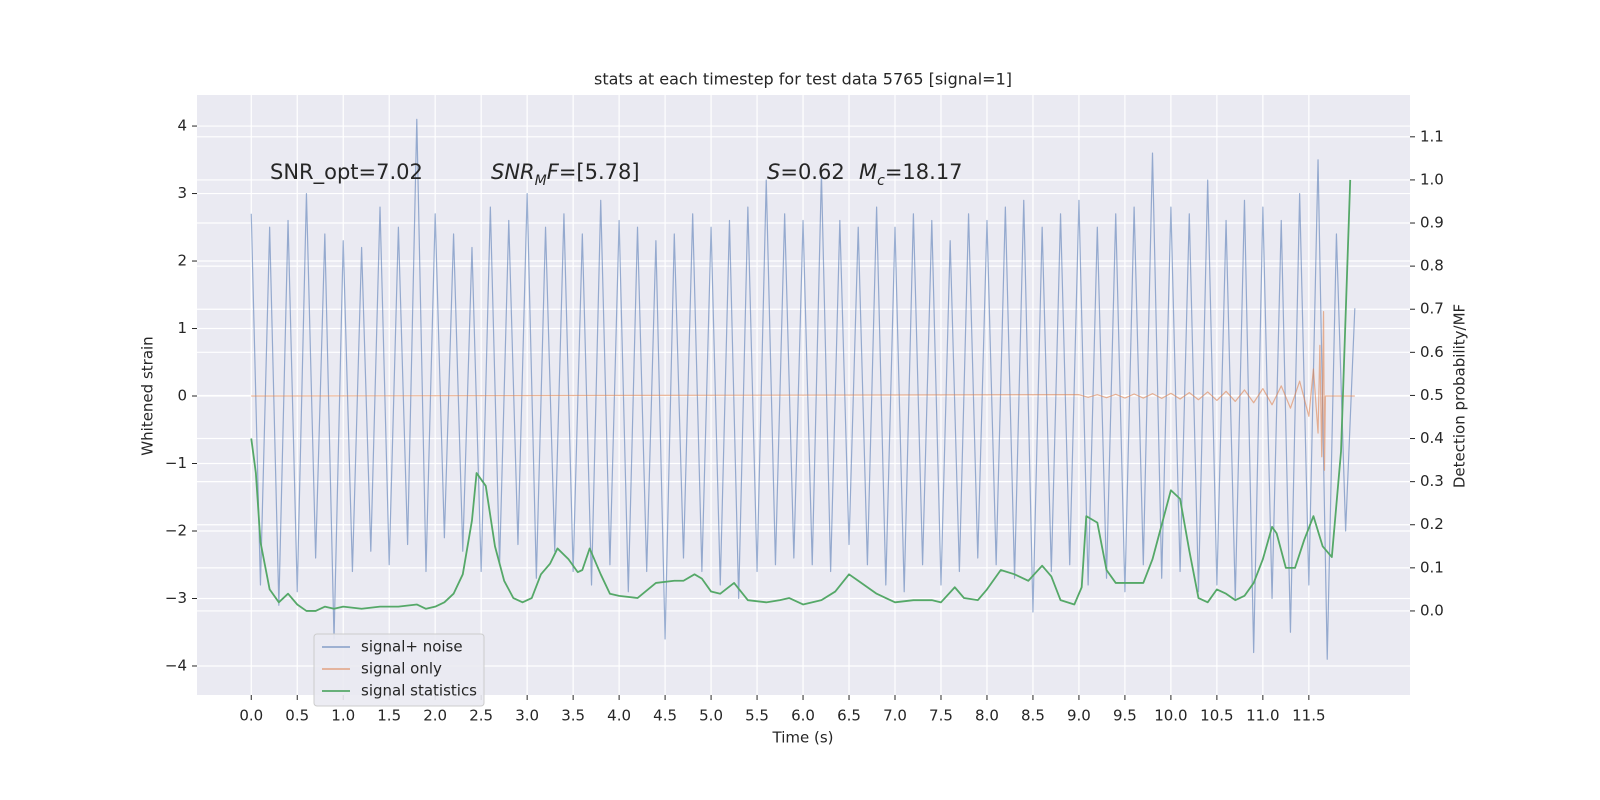 Image resolution: width=1600 pixels, height=800 pixels. What do you see at coordinates (1170, 716) in the screenshot?
I see `x-tick-label: 10.0` at bounding box center [1170, 716].